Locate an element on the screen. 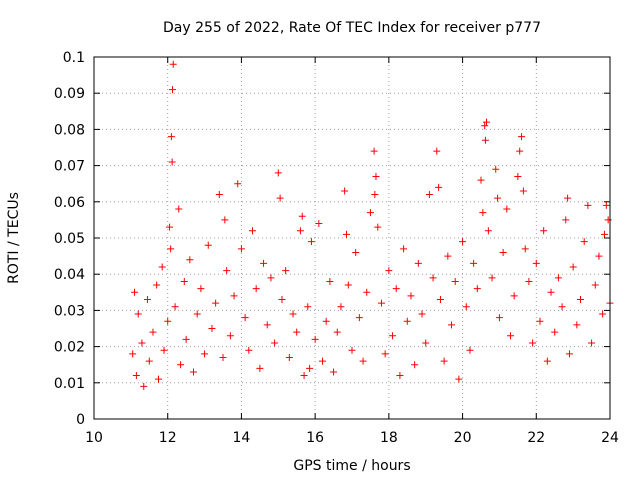  y-axis-label: ROTI / TECUs is located at coordinates (14, 238).